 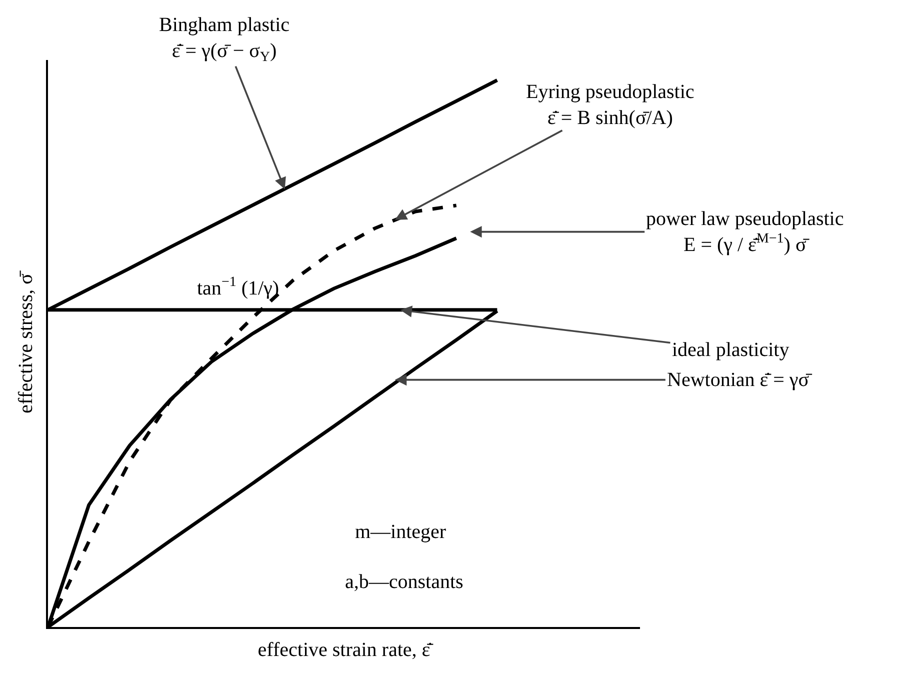 What do you see at coordinates (224, 40) in the screenshot?
I see `text: Bingham plastic ε̄̇ = γ(σ̄ − σ$_{Y}$)` at bounding box center [224, 40].